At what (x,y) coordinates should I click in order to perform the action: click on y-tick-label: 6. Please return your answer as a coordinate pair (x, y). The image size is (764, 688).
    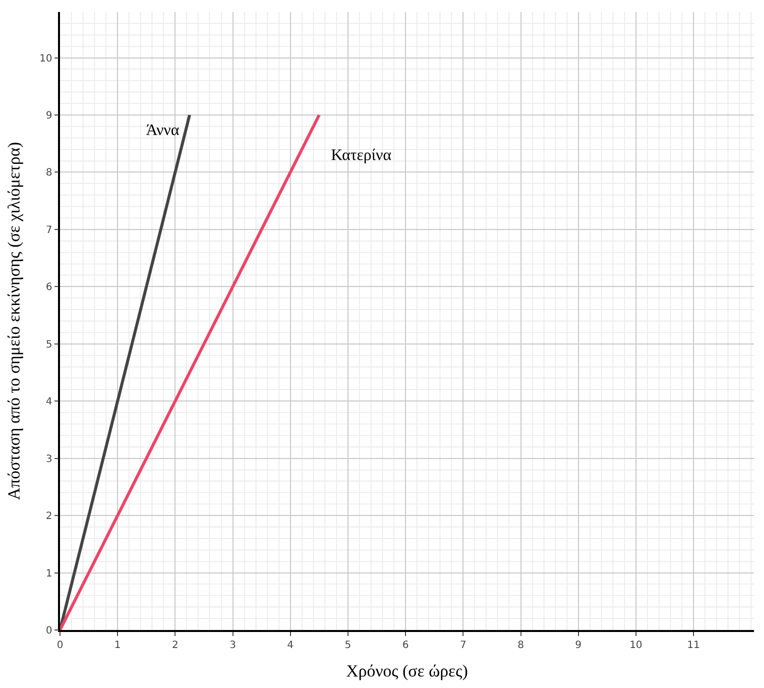
    Looking at the image, I should click on (49, 288).